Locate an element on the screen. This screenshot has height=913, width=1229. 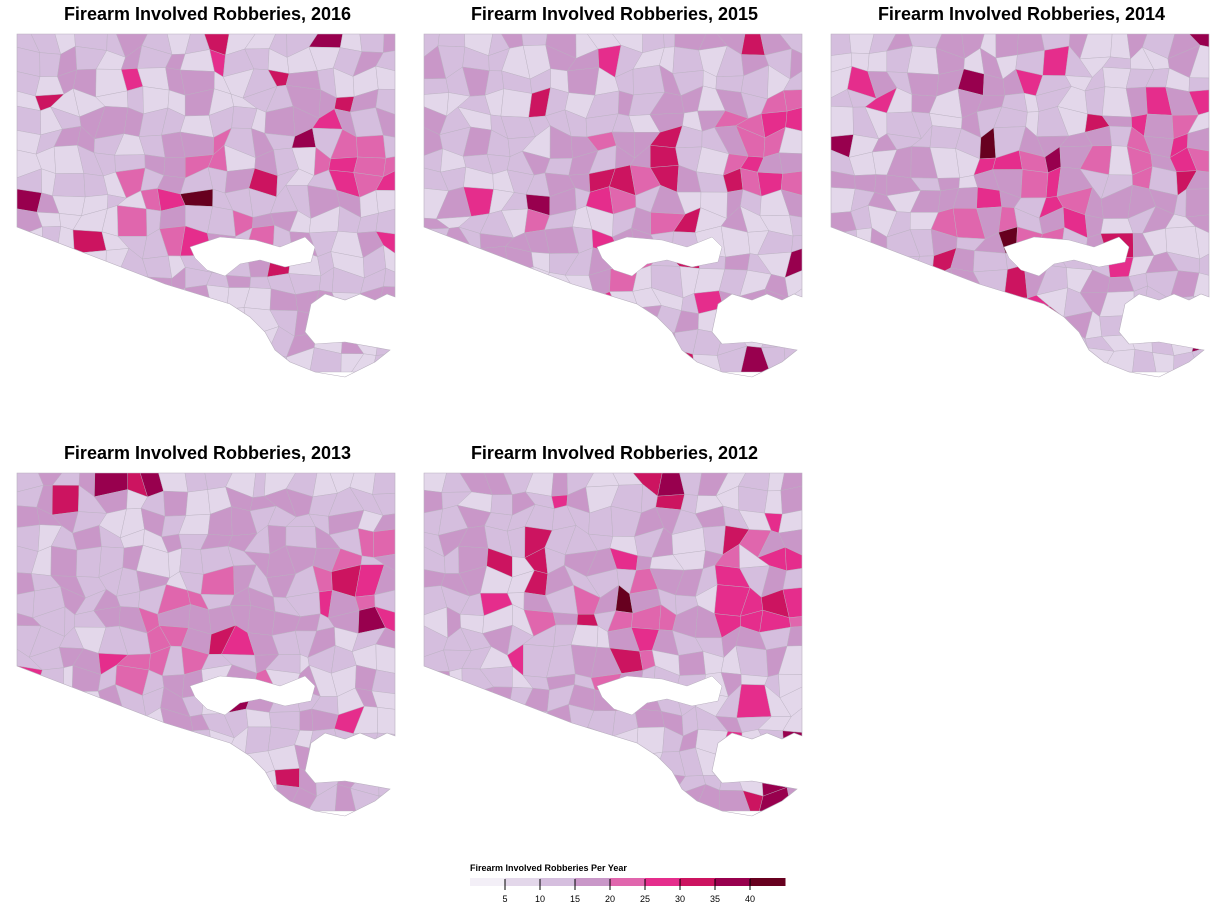
choropleth-map is located at coordinates (1020, 205).